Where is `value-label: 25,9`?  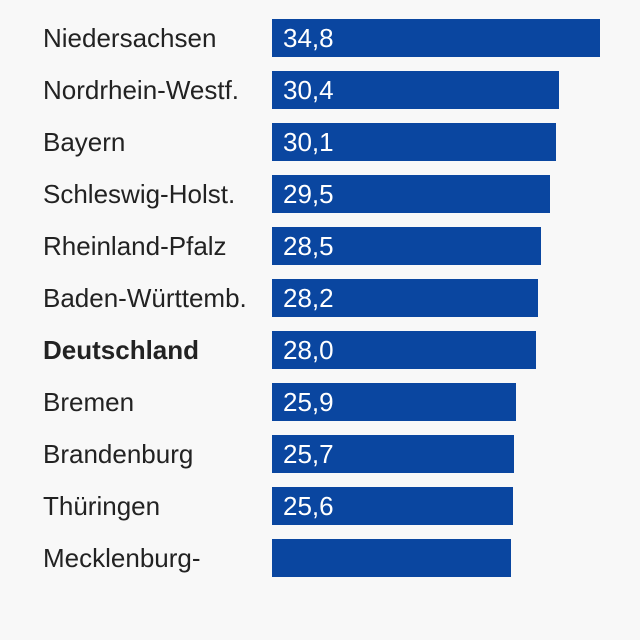 value-label: 25,9 is located at coordinates (308, 402).